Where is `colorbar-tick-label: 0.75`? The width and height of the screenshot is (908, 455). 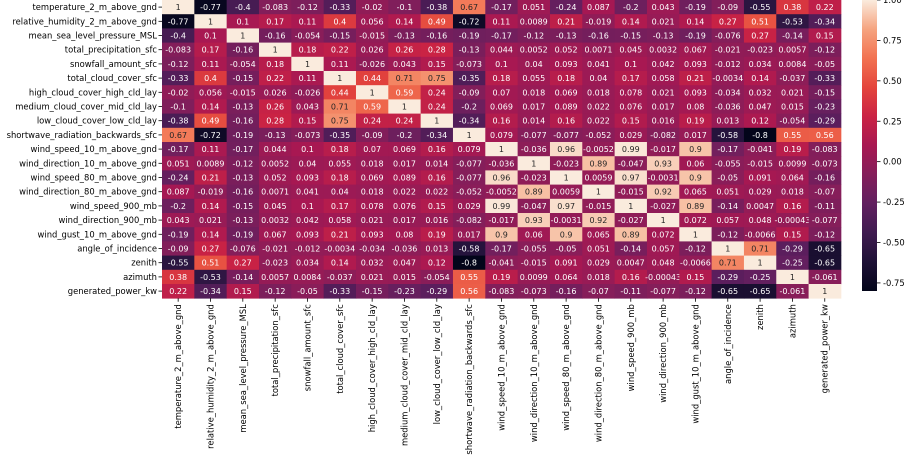 colorbar-tick-label: 0.75 is located at coordinates (892, 40).